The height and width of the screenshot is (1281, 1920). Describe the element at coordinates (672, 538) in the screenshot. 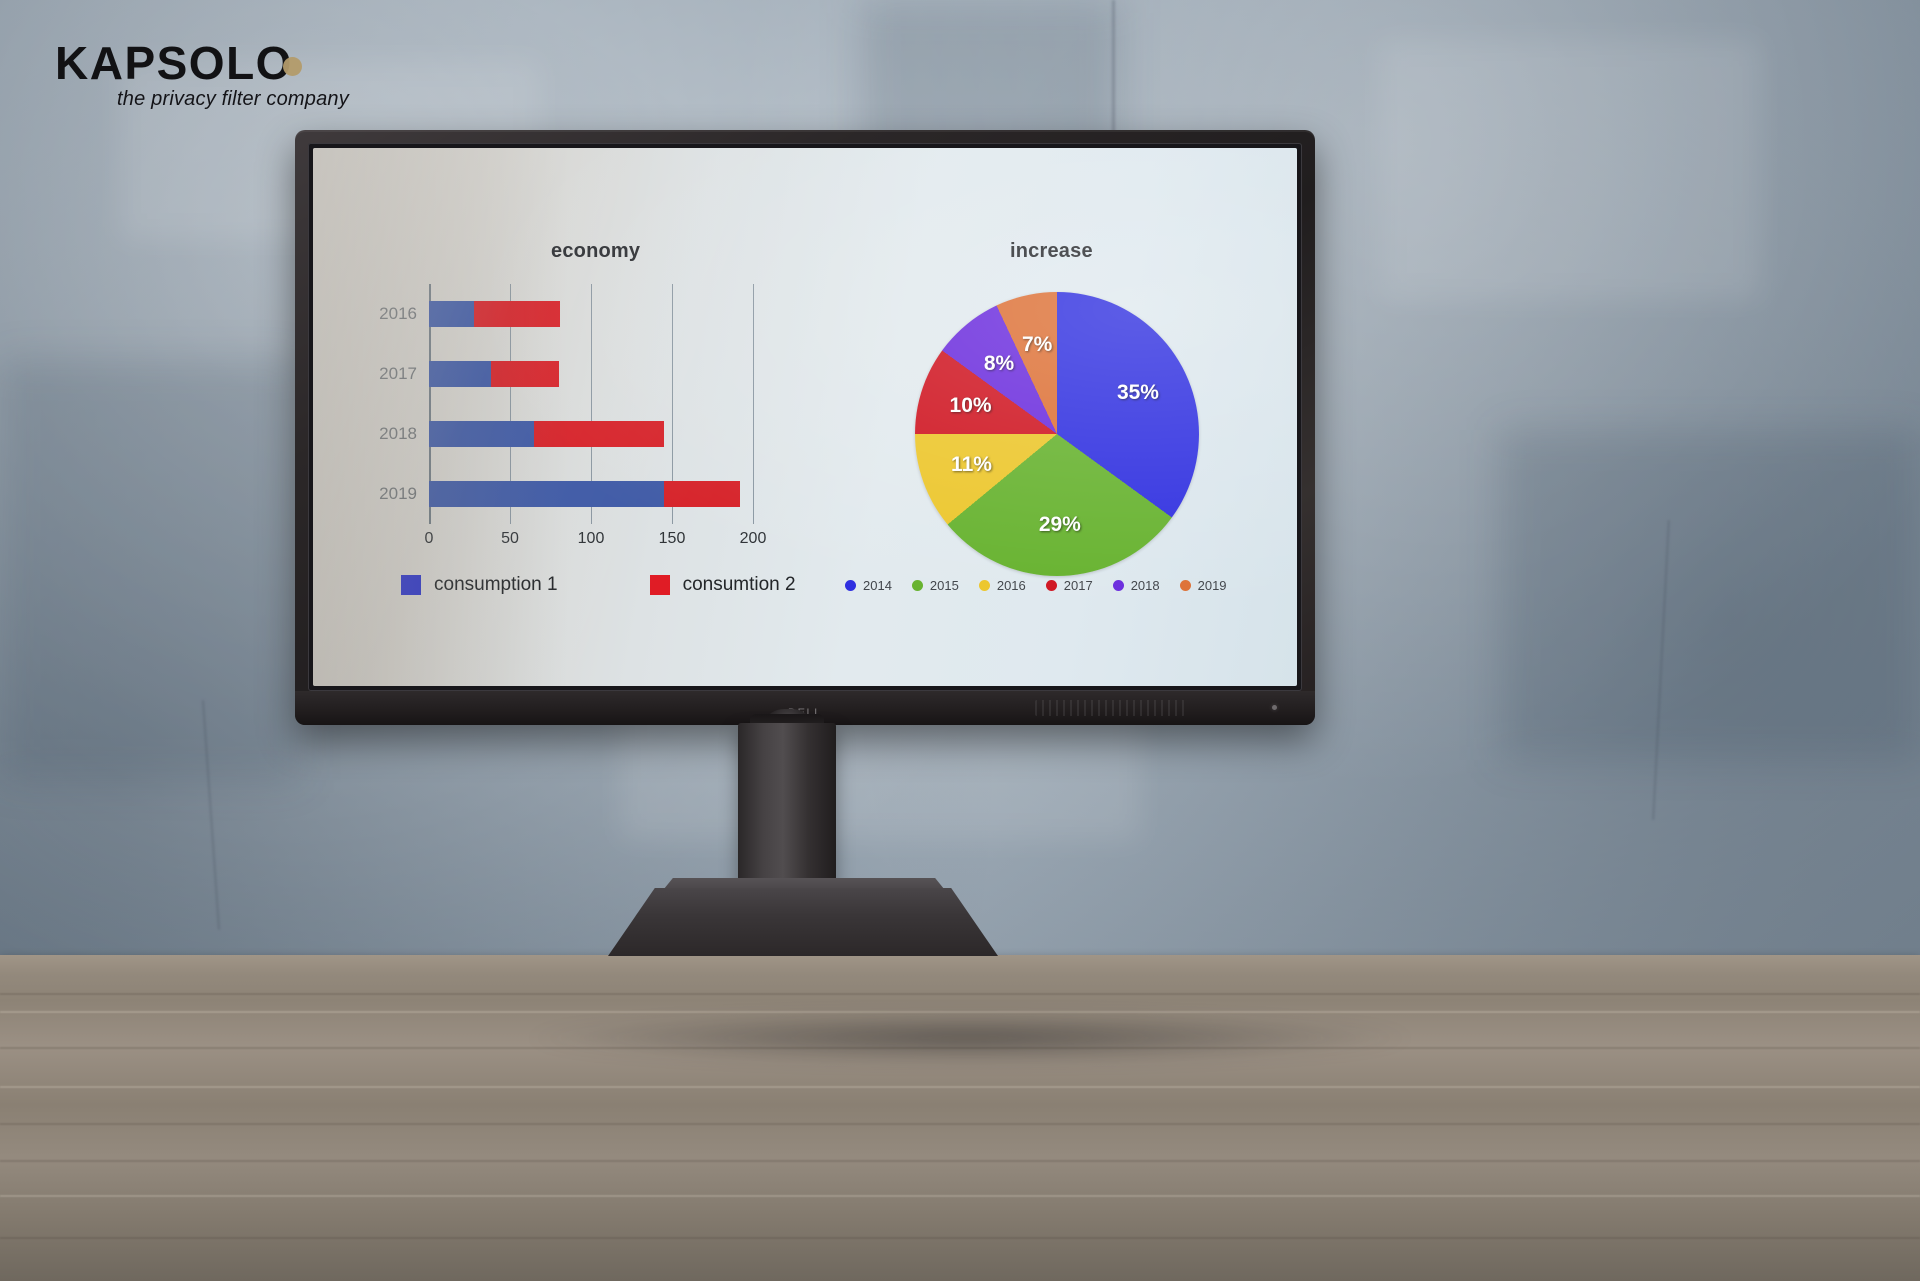

I see `x-tick-label: 150` at that location.